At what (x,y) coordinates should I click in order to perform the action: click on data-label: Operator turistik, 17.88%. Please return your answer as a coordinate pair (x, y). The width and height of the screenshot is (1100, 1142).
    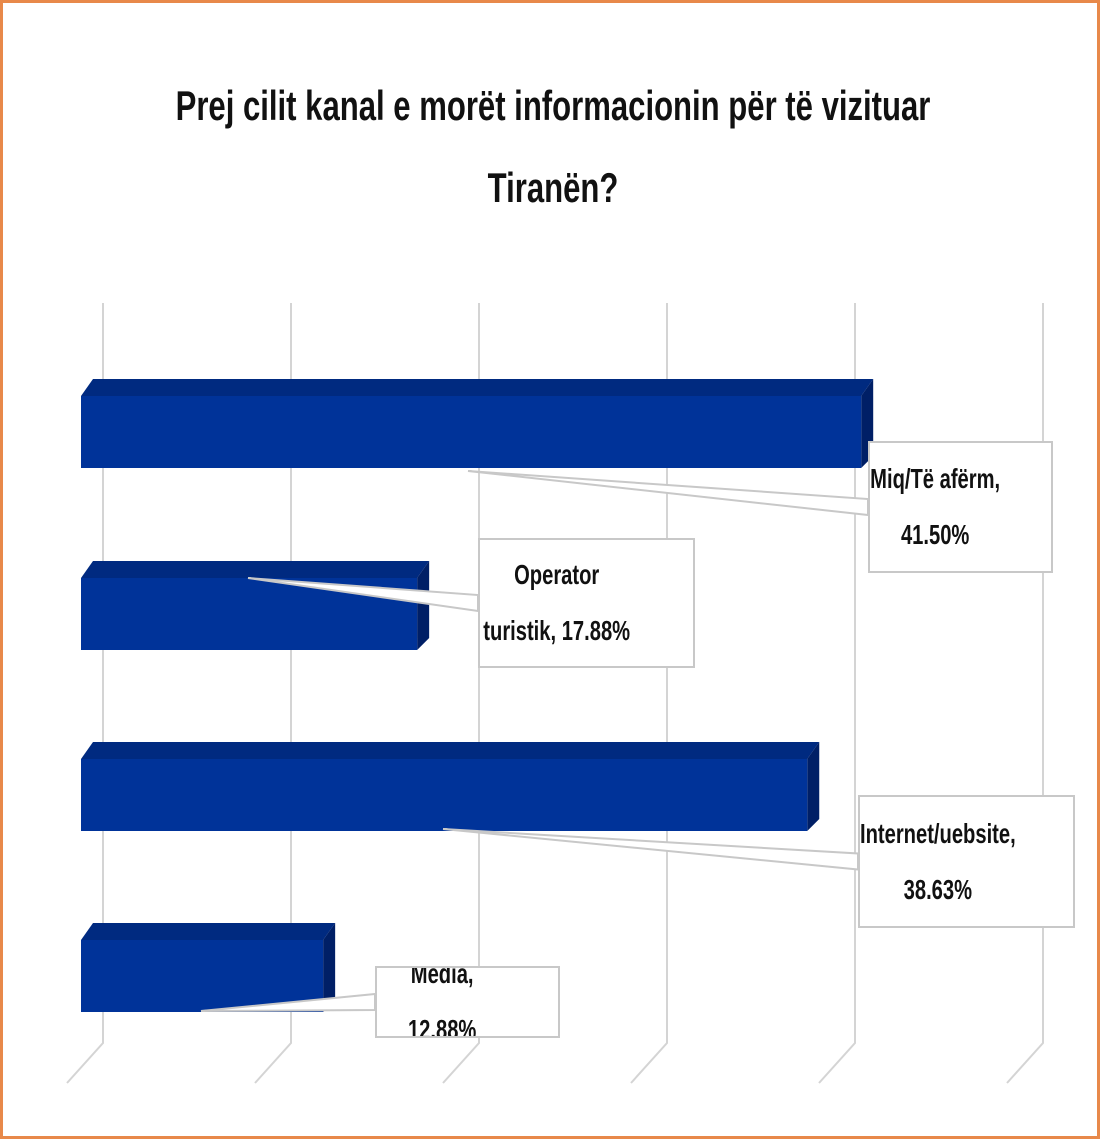
    Looking at the image, I should click on (557, 602).